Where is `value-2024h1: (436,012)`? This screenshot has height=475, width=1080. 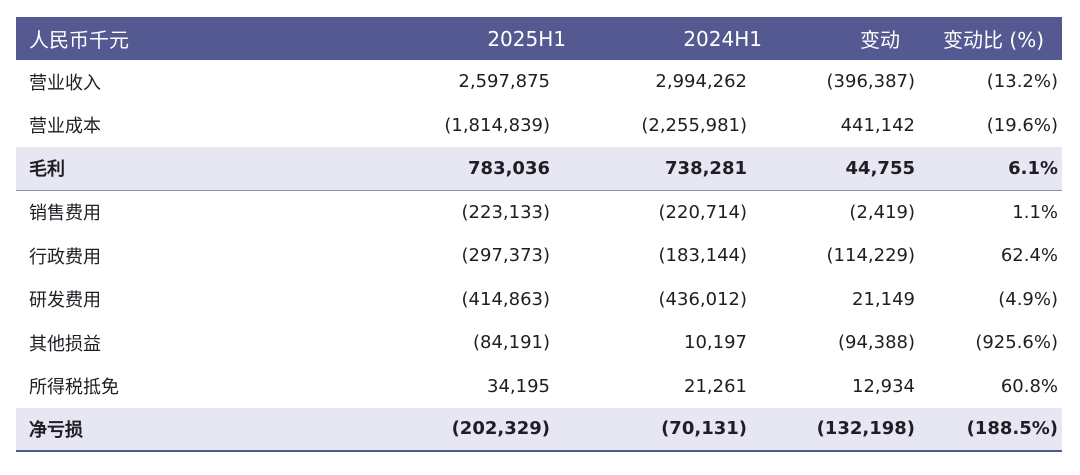
value-2024h1: (436,012) is located at coordinates (702, 299).